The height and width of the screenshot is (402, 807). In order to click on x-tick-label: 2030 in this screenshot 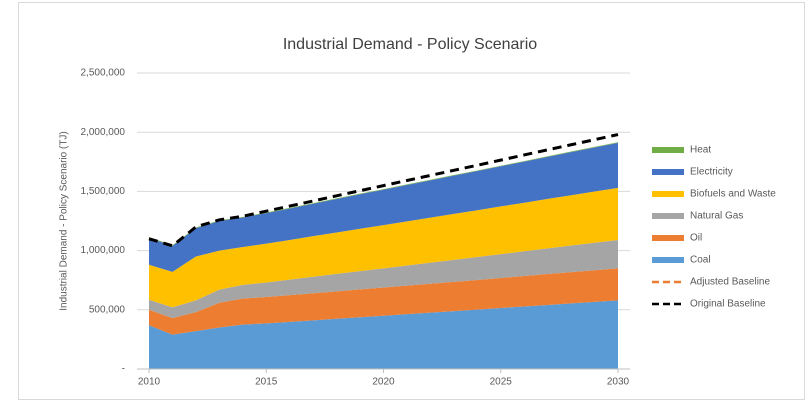, I will do `click(618, 382)`.